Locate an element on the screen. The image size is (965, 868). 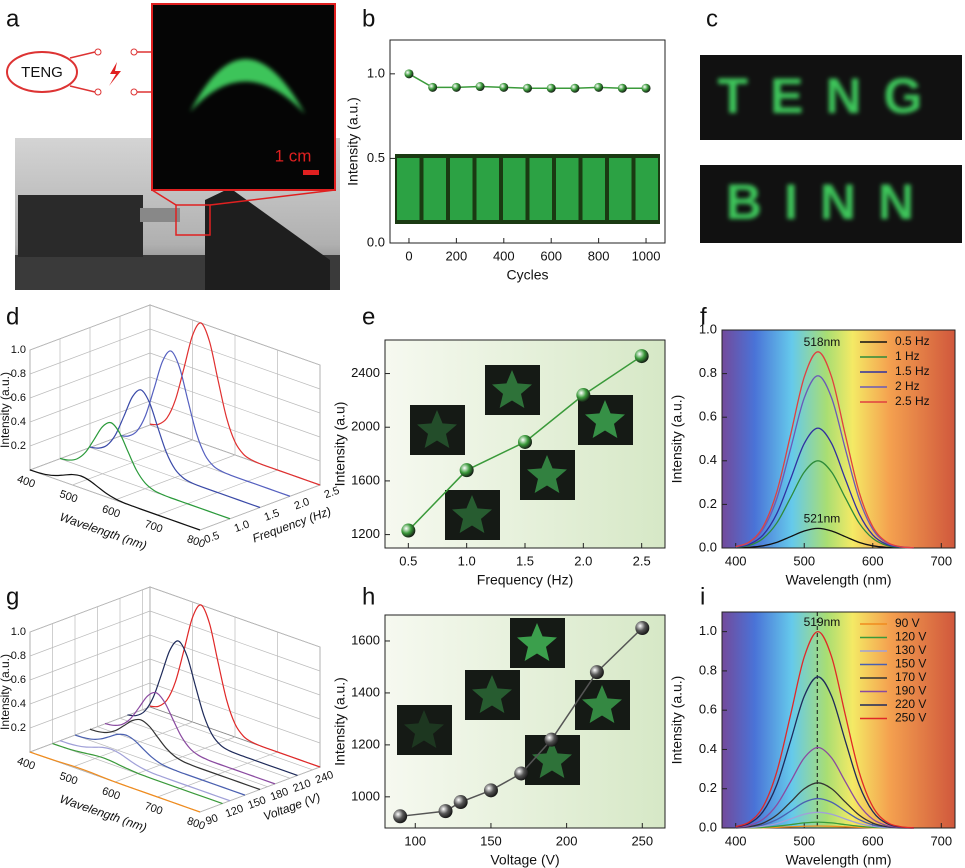
legend-label: 90 V is located at coordinates (907, 623).